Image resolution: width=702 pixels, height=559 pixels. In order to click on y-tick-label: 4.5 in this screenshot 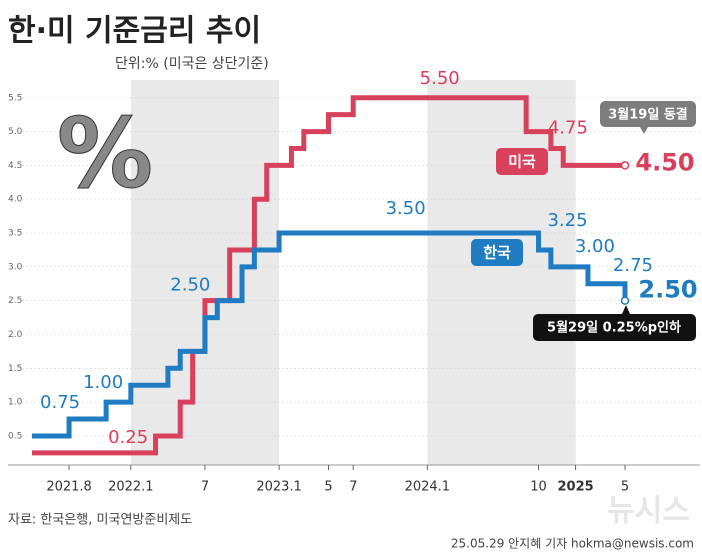, I will do `click(15, 166)`.